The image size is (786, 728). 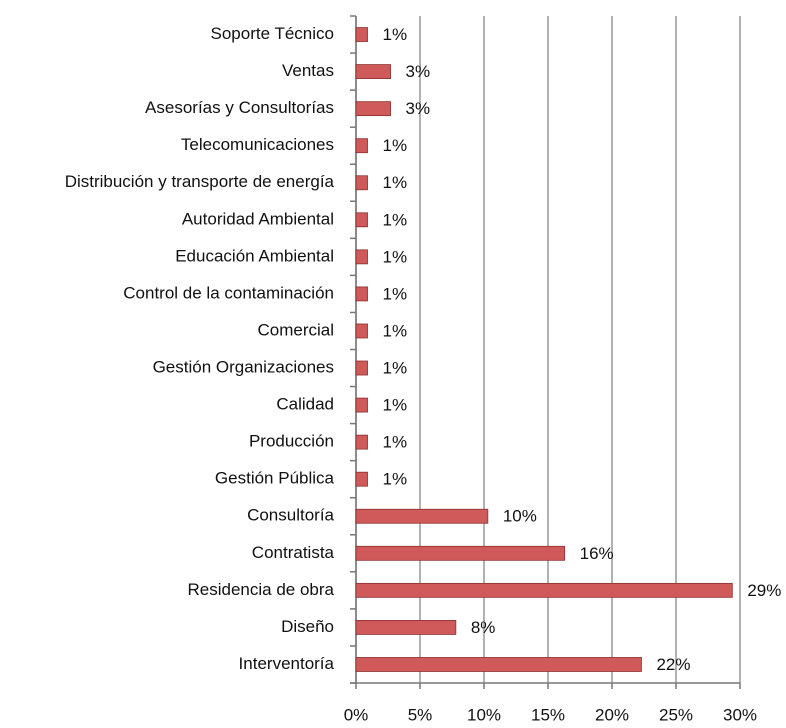 I want to click on x-tick-label: 25%, so click(x=676, y=714).